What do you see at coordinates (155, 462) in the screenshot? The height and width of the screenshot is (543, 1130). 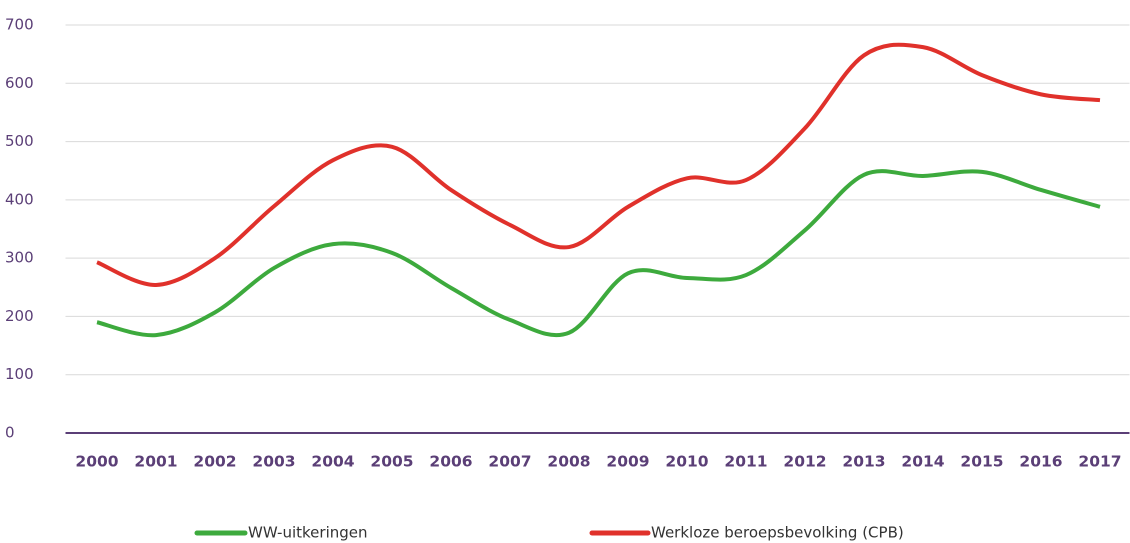 I see `x-tick-label: 2001` at bounding box center [155, 462].